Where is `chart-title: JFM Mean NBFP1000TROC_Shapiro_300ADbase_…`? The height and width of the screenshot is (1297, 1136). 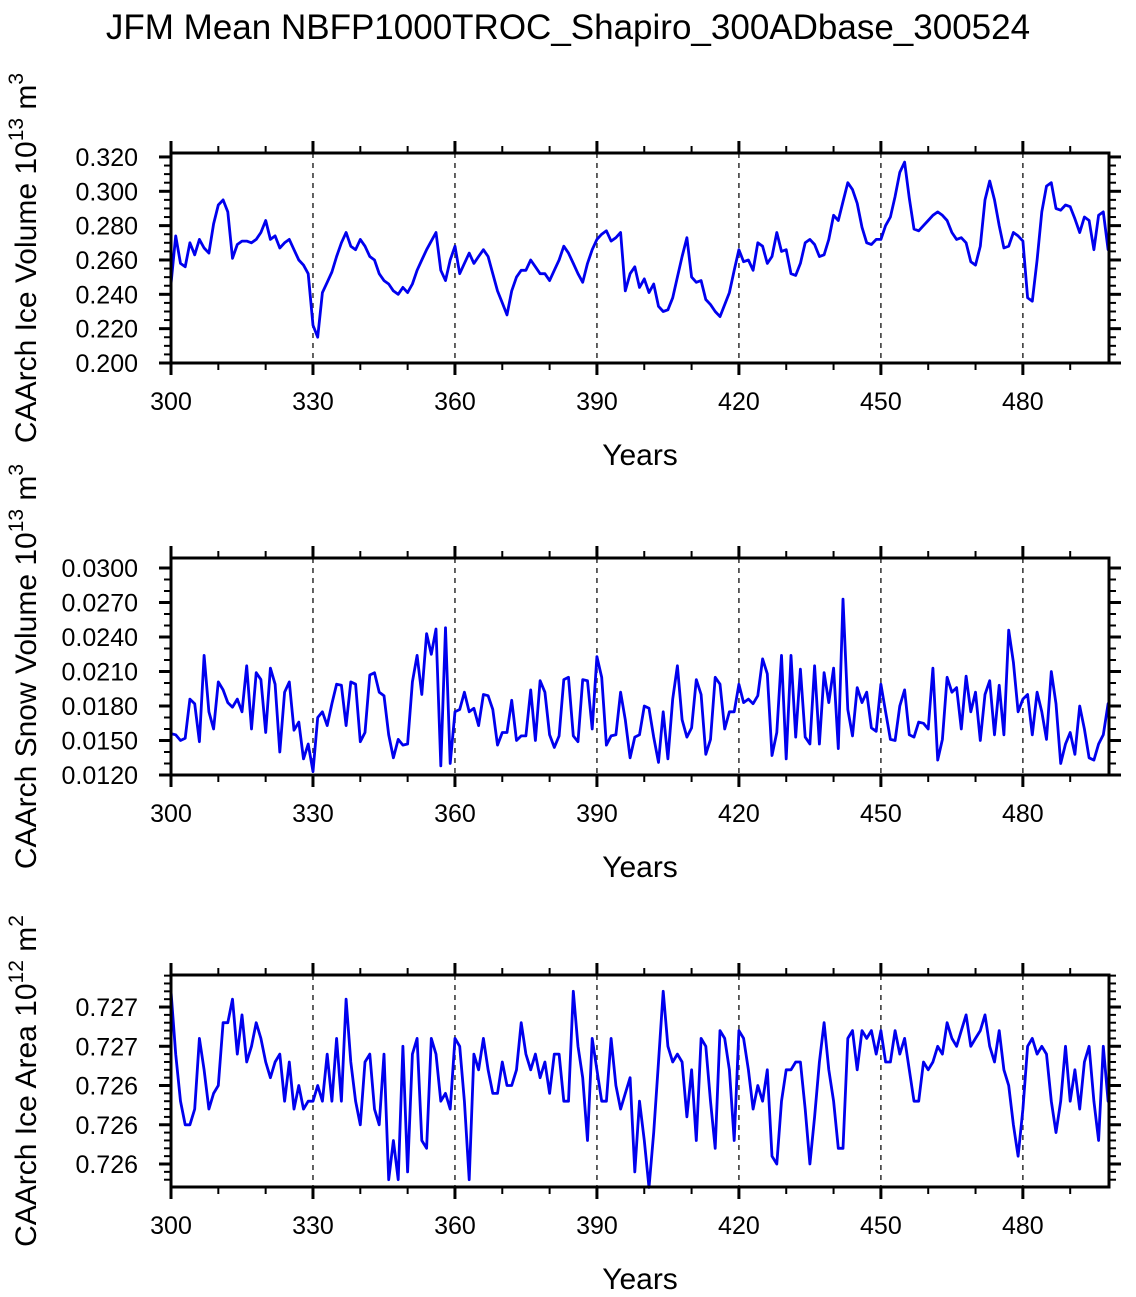 chart-title: JFM Mean NBFP1000TROC_Shapiro_300ADbase_… is located at coordinates (568, 27).